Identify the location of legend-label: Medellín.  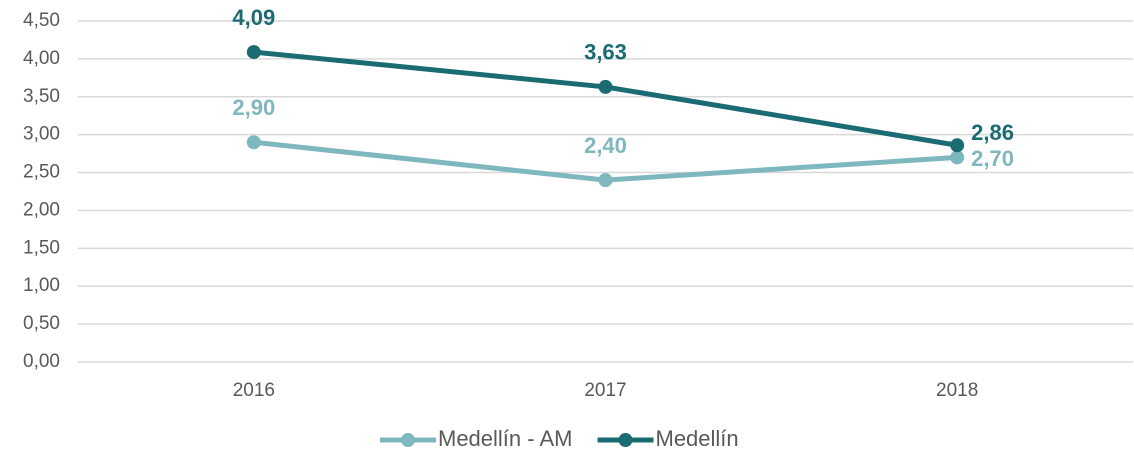
(697, 438).